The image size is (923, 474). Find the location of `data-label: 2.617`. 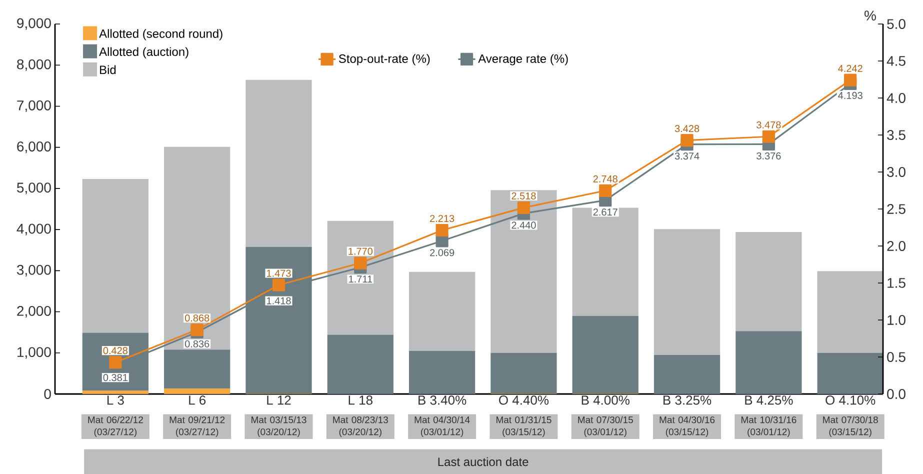

data-label: 2.617 is located at coordinates (605, 212).